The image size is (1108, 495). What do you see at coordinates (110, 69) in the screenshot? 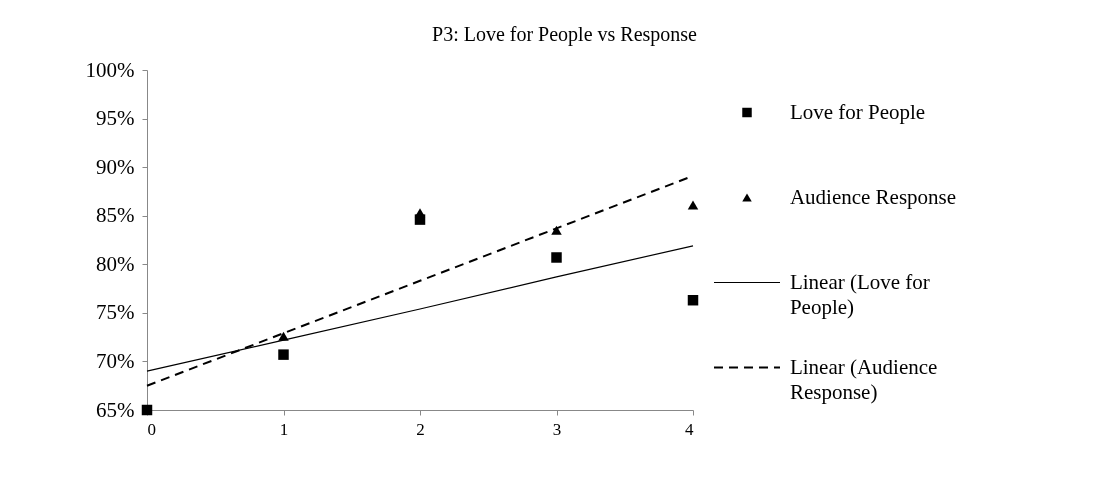
I see `y-tick-label: 100%` at bounding box center [110, 69].